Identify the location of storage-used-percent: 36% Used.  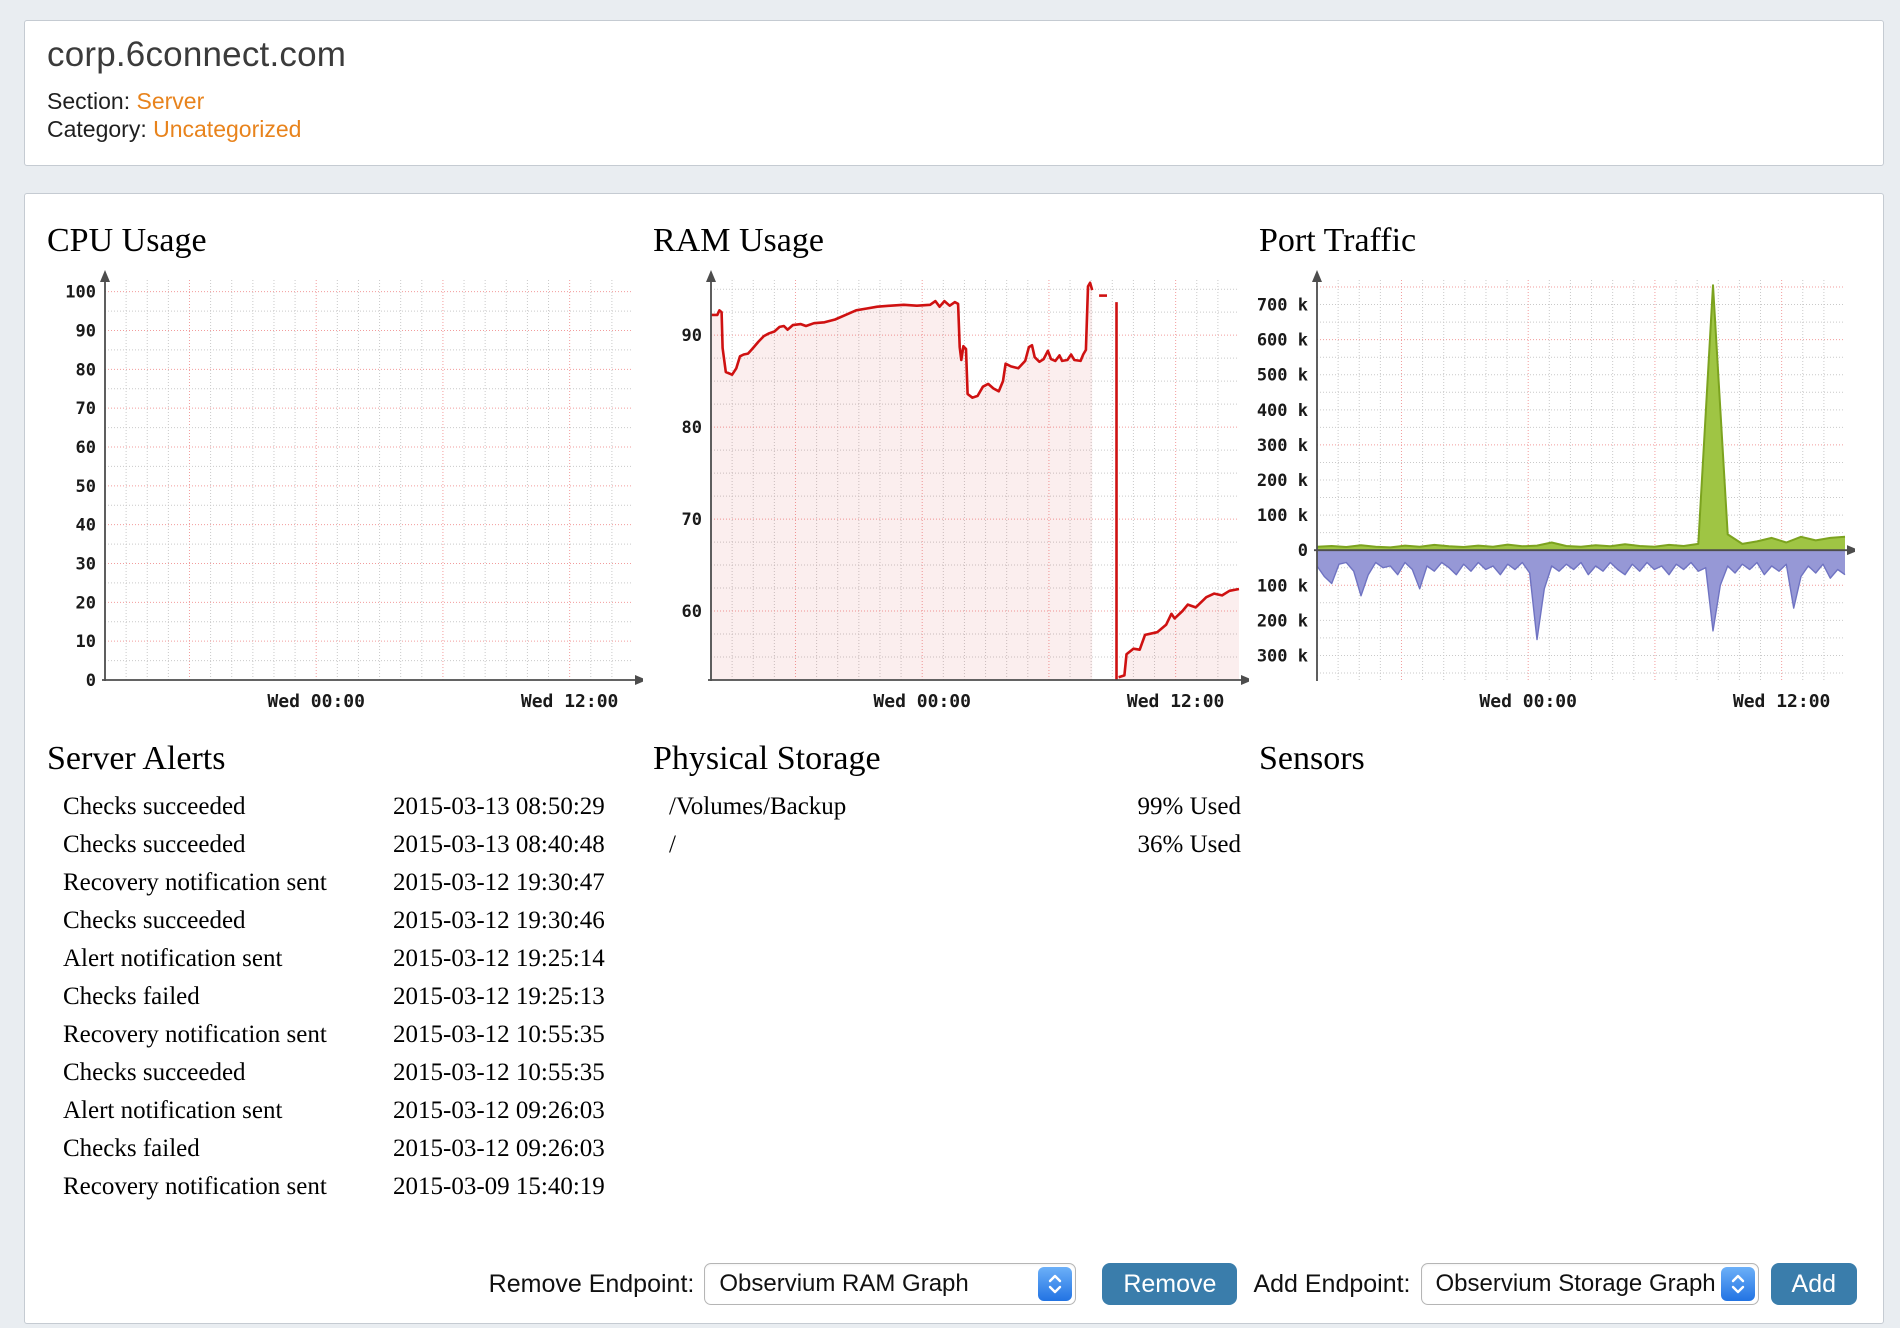
(1189, 844).